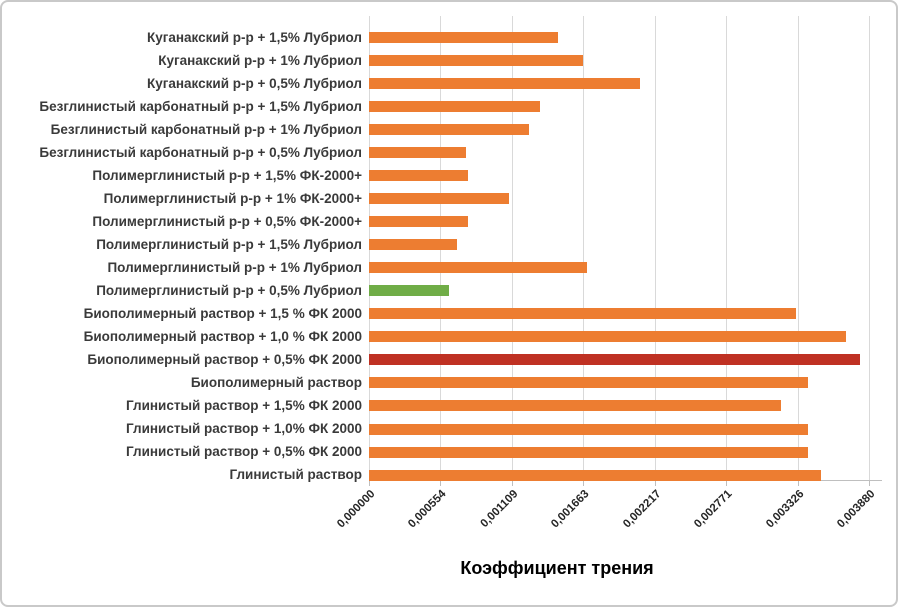 Image resolution: width=898 pixels, height=607 pixels. I want to click on category-label: Куганакский р-р + 0,5% Лубриол, so click(254, 83).